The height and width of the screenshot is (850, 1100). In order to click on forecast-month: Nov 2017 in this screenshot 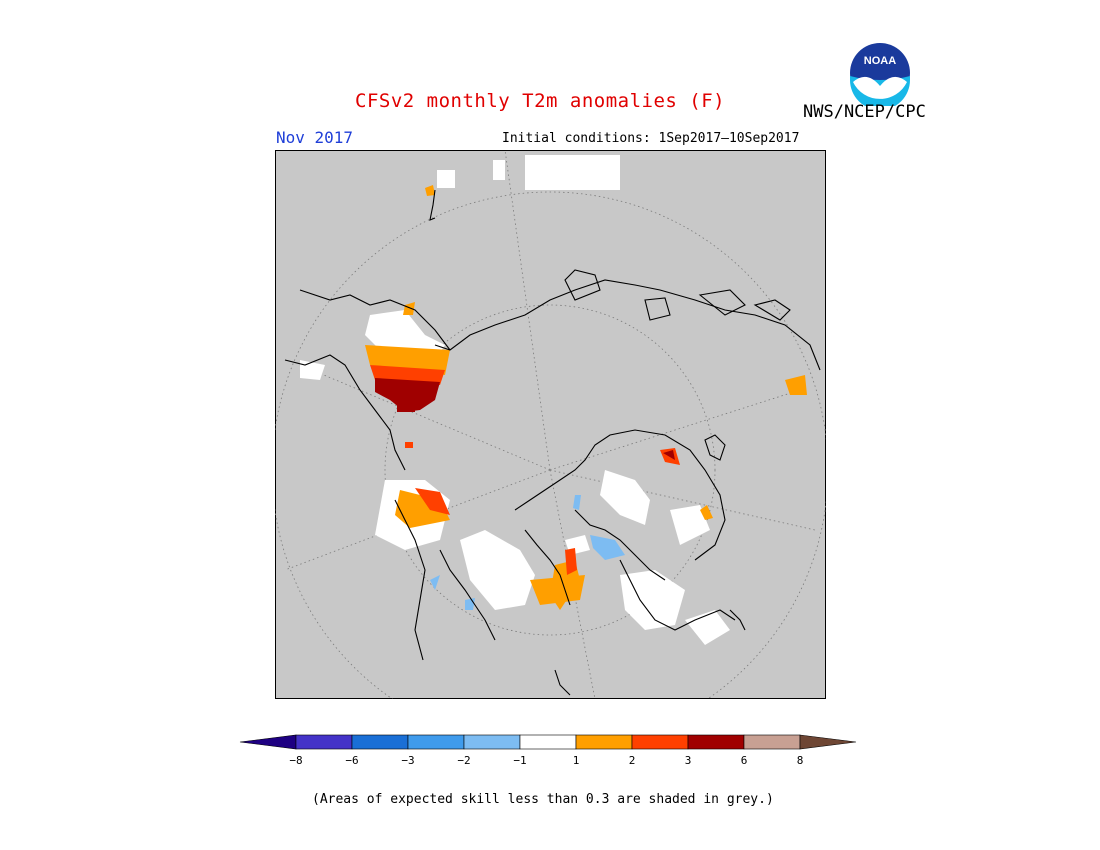, I will do `click(315, 137)`.